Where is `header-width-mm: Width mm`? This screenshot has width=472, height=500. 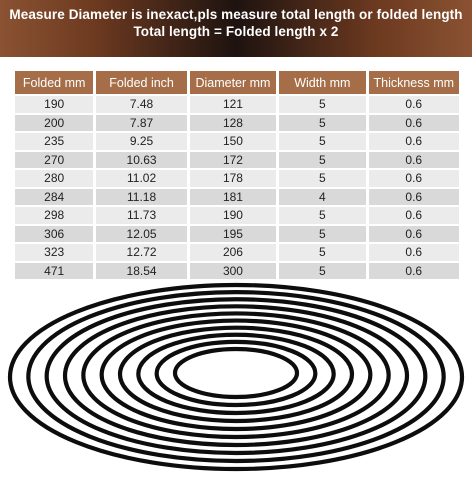
header-width-mm: Width mm is located at coordinates (322, 82).